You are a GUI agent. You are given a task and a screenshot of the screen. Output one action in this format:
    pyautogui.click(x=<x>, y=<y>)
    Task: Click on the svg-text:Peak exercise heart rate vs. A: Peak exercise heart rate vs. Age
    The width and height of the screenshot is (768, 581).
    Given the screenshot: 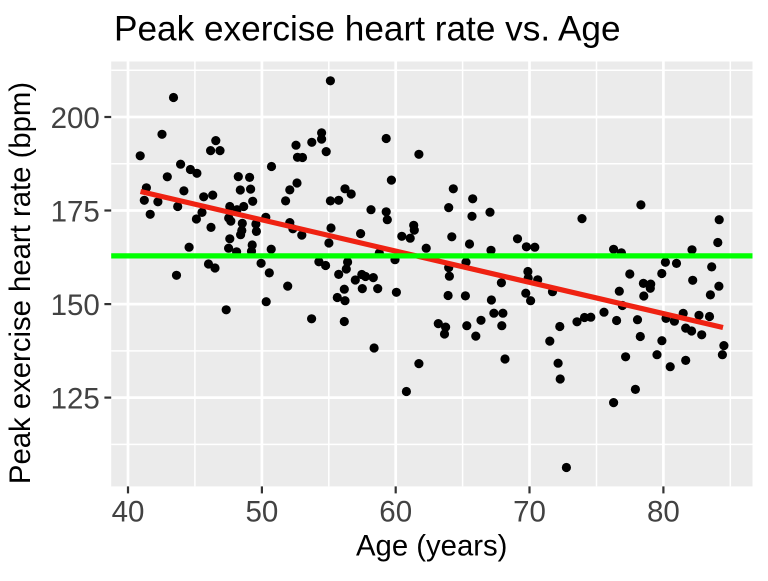 What is the action you would take?
    pyautogui.click(x=367, y=28)
    